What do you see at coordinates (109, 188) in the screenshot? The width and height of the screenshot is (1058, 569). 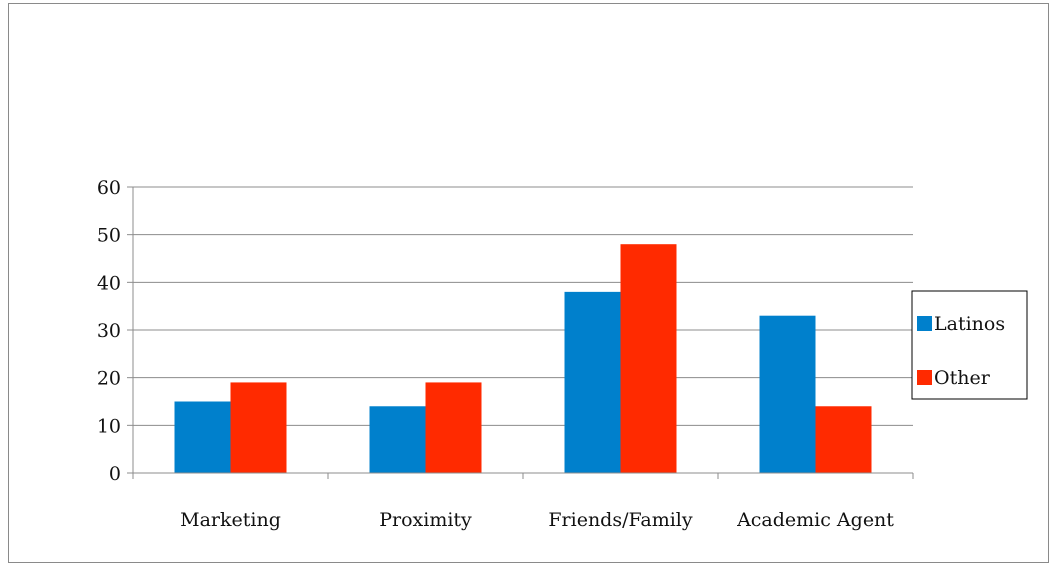 I see `y-tick-label: 60` at bounding box center [109, 188].